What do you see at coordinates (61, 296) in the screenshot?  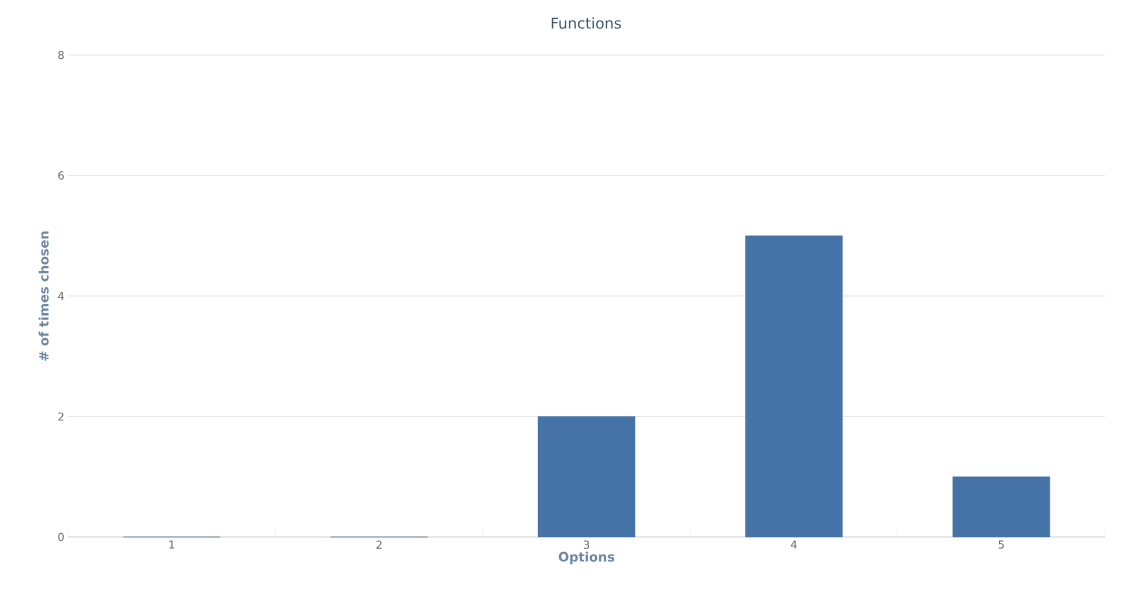 I see `y-tick-label: 4` at bounding box center [61, 296].